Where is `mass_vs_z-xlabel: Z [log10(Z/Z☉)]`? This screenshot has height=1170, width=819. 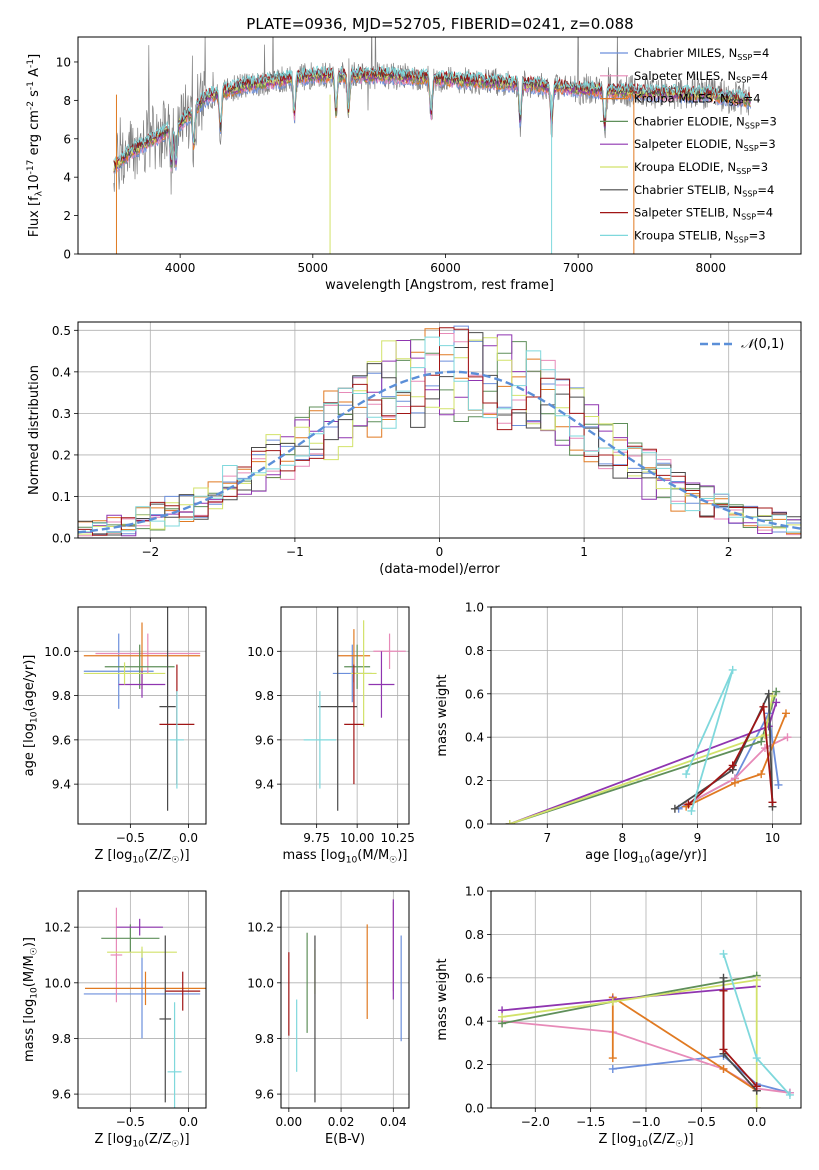 mass_vs_z-xlabel: Z [log10(Z/Z☉)] is located at coordinates (141, 1140).